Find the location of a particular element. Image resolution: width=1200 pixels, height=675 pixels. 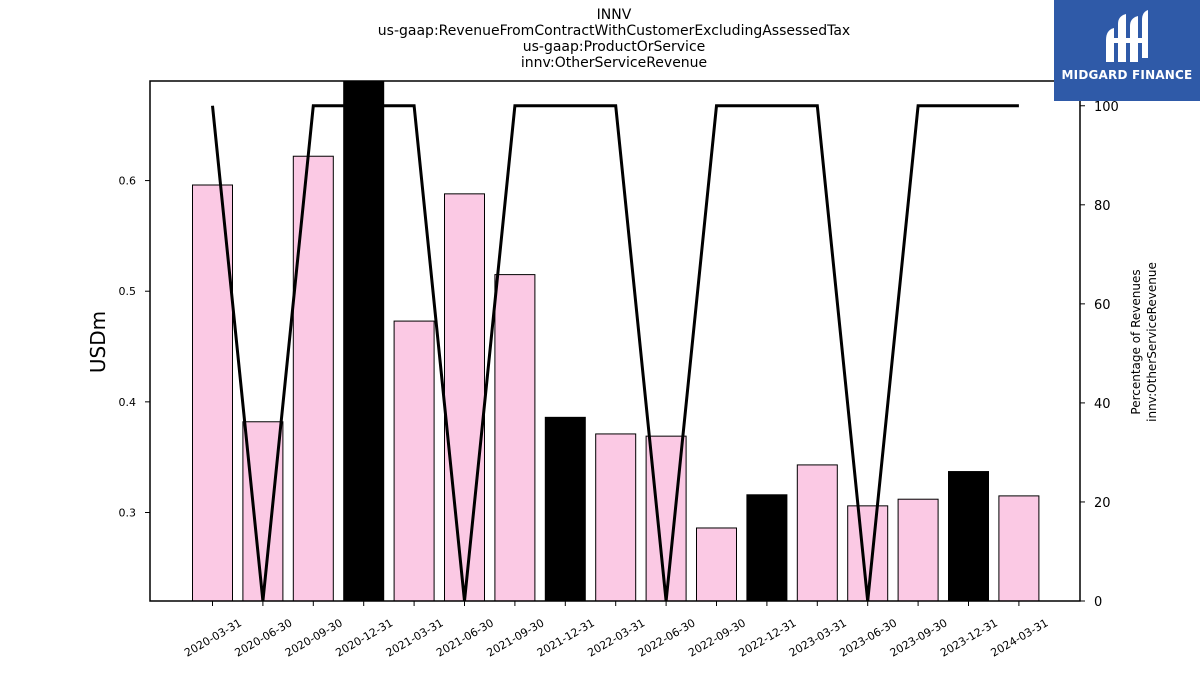

y2-axis-label-line1: Percentage of Revenues is located at coordinates (1136, 341).